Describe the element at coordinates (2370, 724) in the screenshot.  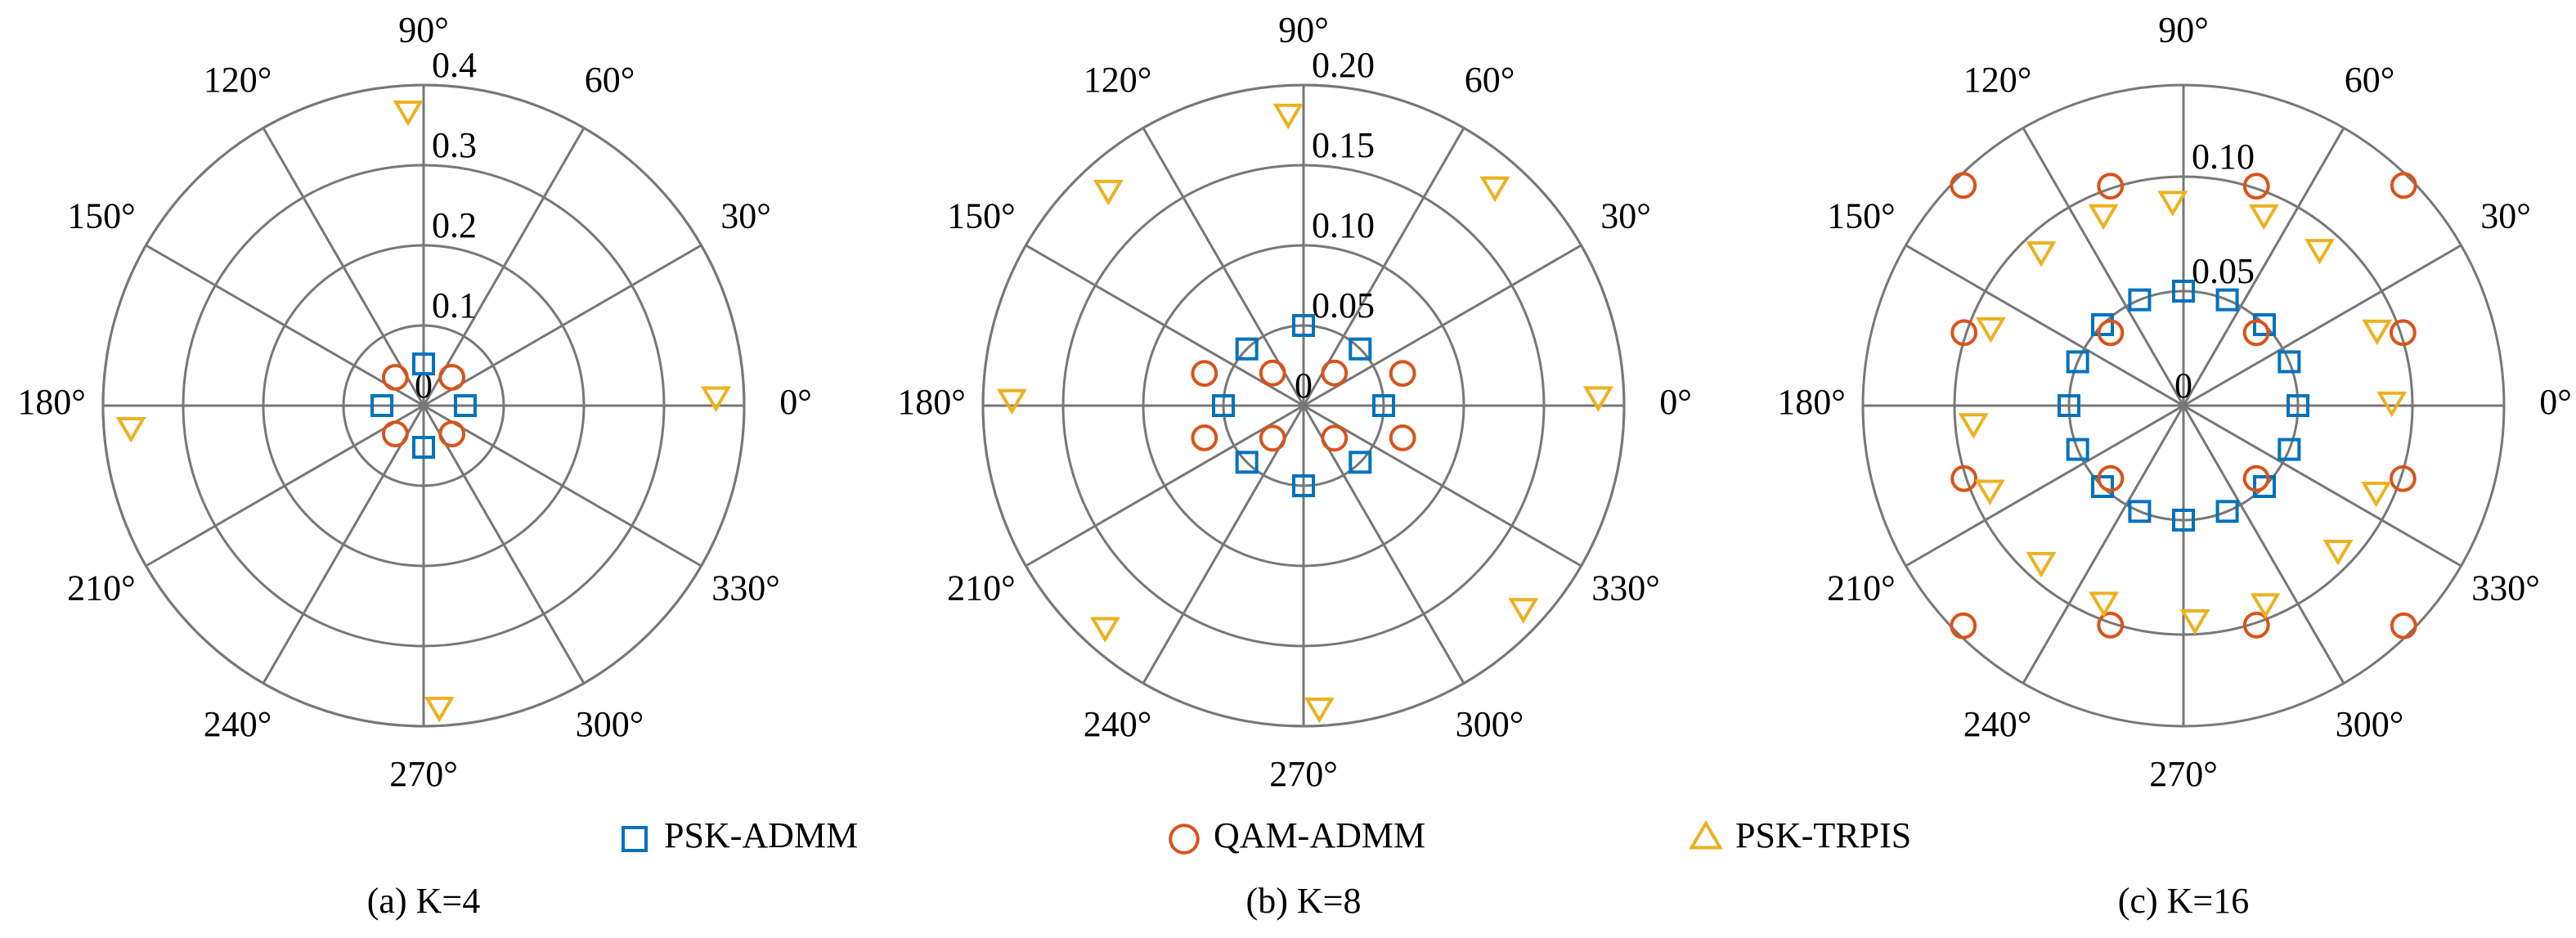
I see `theta-tick-label: 300°` at that location.